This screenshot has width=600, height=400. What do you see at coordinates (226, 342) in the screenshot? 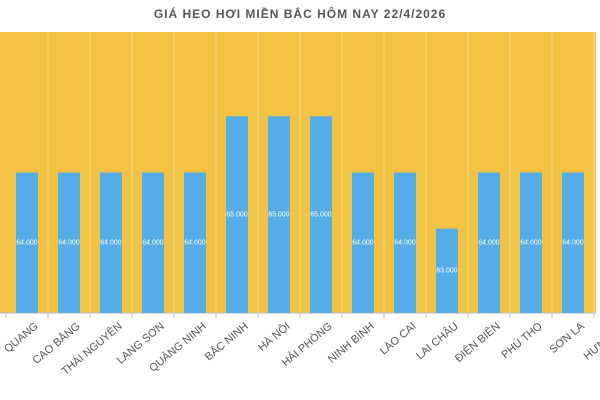
I see `x-tick-label: BẮC NINH` at bounding box center [226, 342].